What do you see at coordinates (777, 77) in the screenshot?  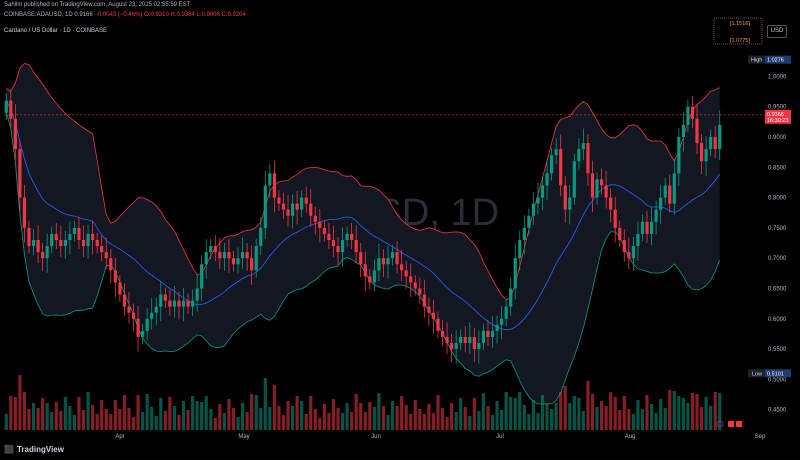 I see `price-tick-label: 1.0000` at bounding box center [777, 77].